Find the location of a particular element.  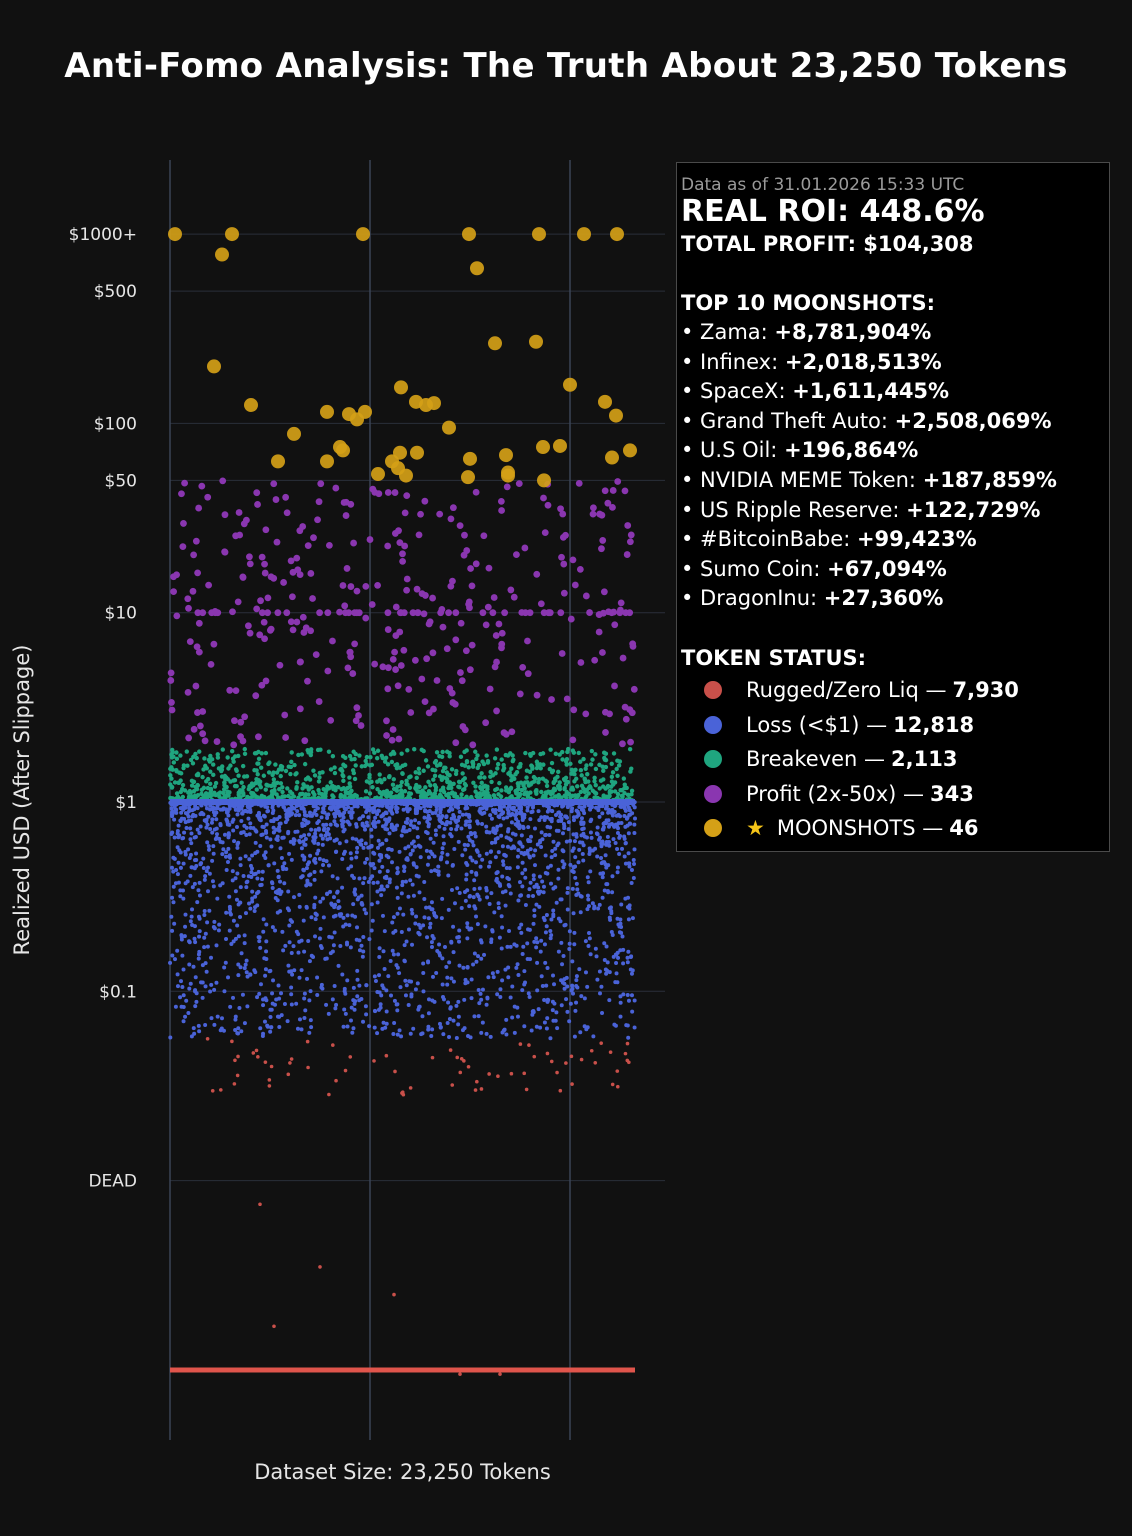

data-date: Data as of 31.01.2026 15:33 UTC is located at coordinates (823, 185).